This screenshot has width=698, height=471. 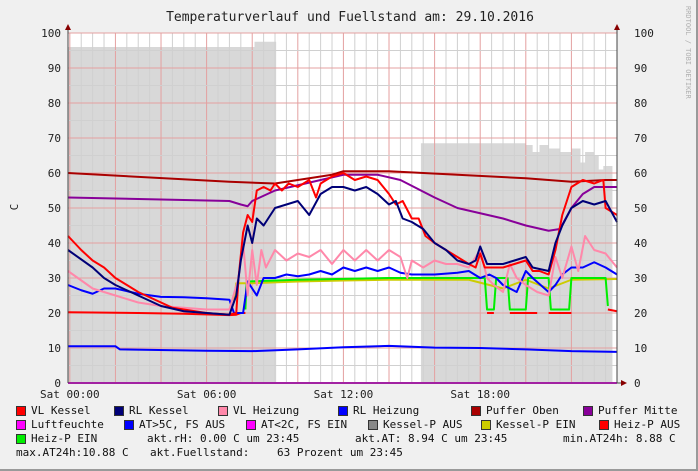 I want to click on legend-item: Puffer Mitte, so click(x=630, y=410).